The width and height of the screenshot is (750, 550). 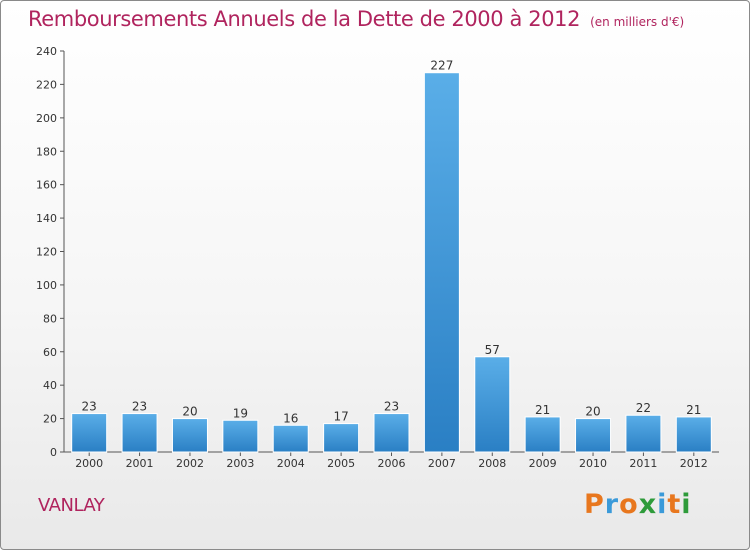 What do you see at coordinates (290, 418) in the screenshot?
I see `data-label: 16` at bounding box center [290, 418].